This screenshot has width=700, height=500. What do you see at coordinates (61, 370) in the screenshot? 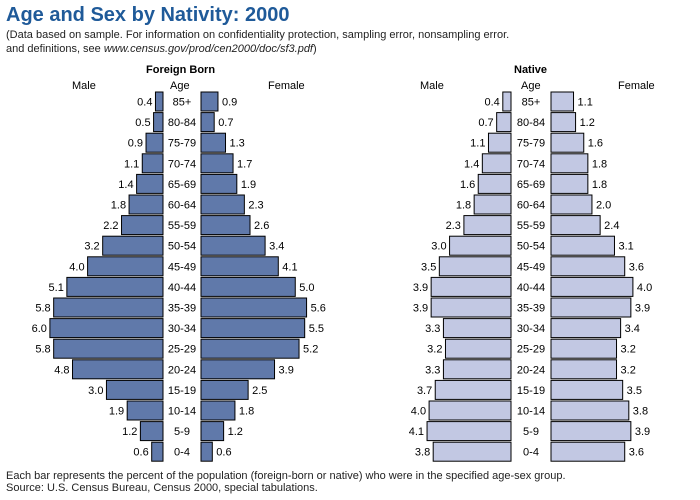
I see `male-value-label: 4.8` at bounding box center [61, 370].